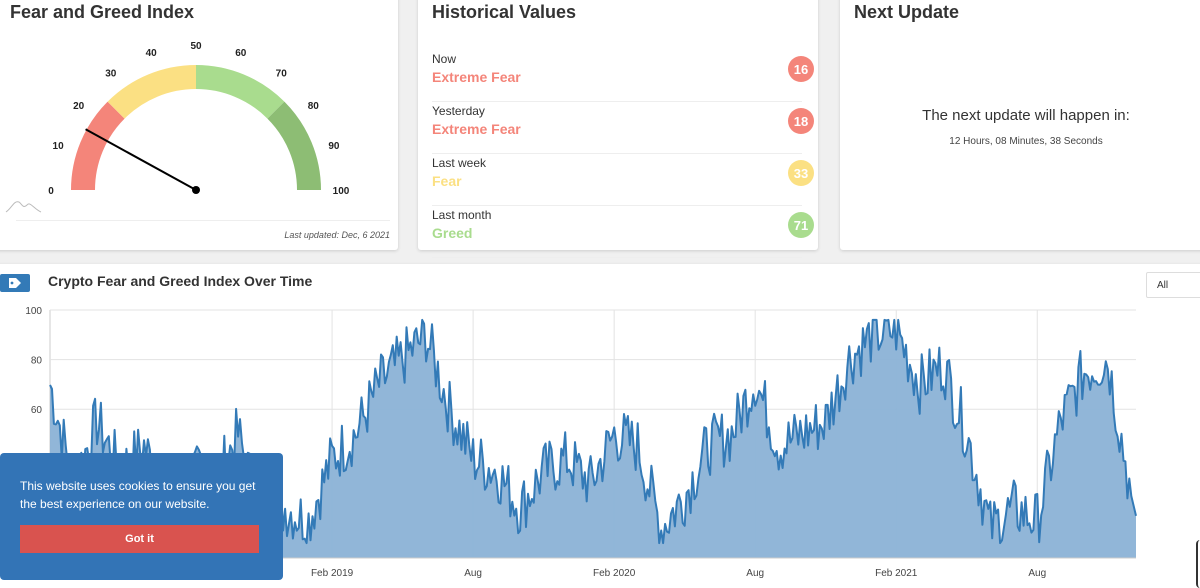 Image resolution: width=1200 pixels, height=588 pixels. Describe the element at coordinates (801, 69) in the screenshot. I see `history-score-badge: 16` at that location.